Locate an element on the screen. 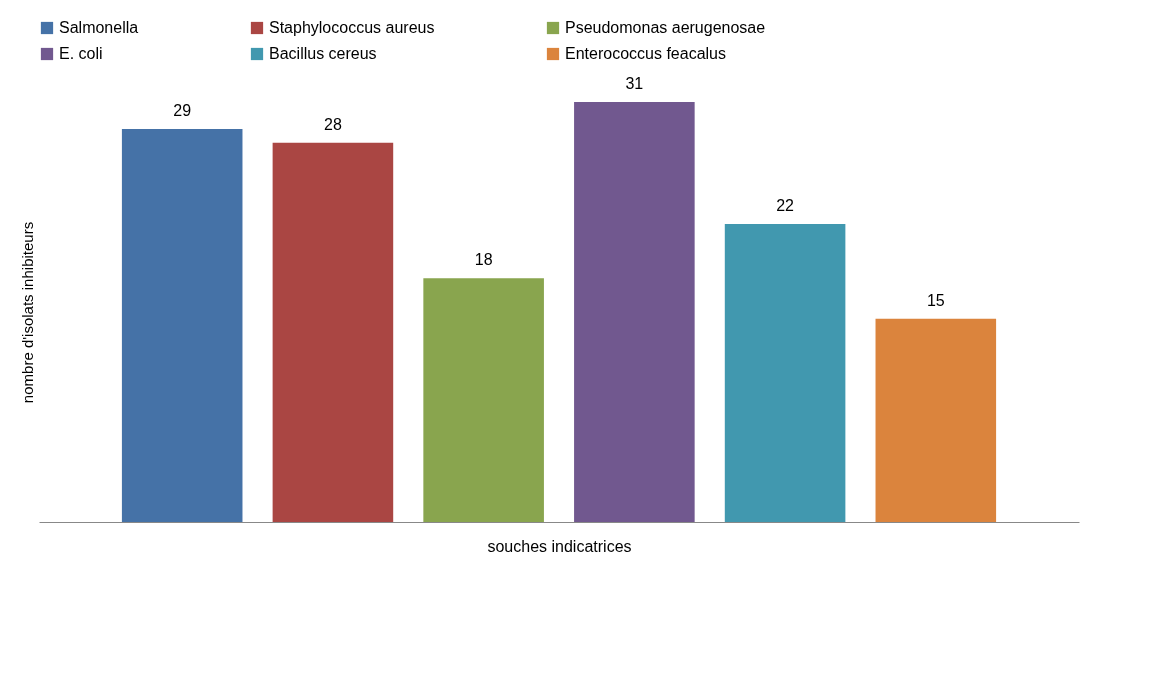 This screenshot has height=684, width=1149. legend-label: Salmonella is located at coordinates (99, 27).